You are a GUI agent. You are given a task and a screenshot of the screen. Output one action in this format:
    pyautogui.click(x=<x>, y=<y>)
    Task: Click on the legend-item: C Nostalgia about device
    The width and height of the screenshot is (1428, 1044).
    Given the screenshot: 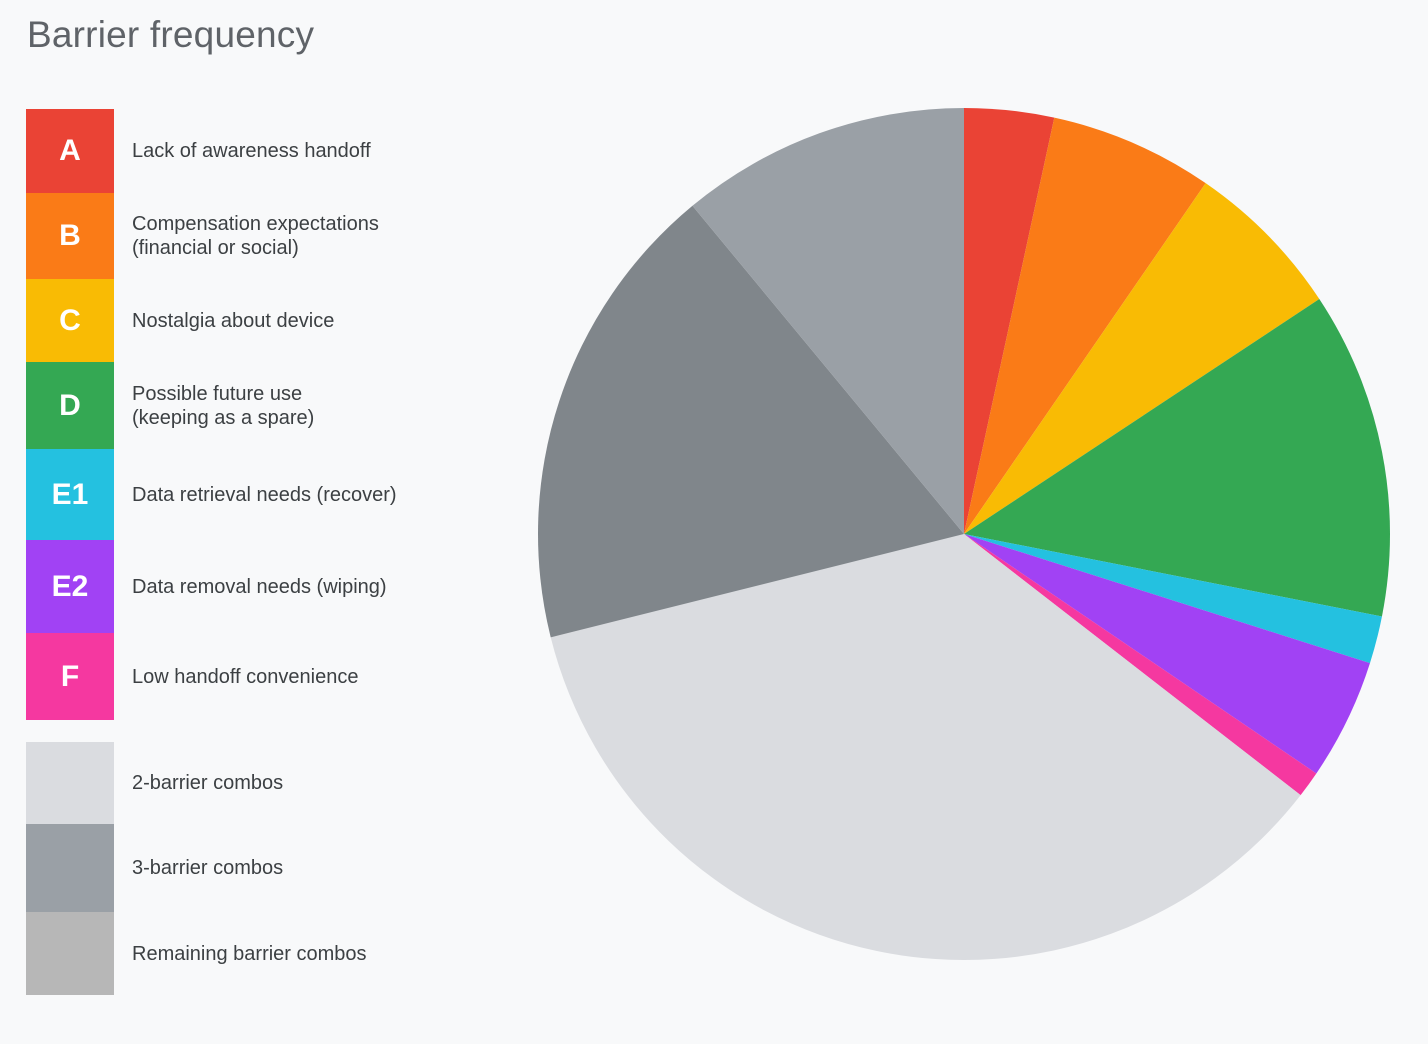 What is the action you would take?
    pyautogui.click(x=180, y=320)
    